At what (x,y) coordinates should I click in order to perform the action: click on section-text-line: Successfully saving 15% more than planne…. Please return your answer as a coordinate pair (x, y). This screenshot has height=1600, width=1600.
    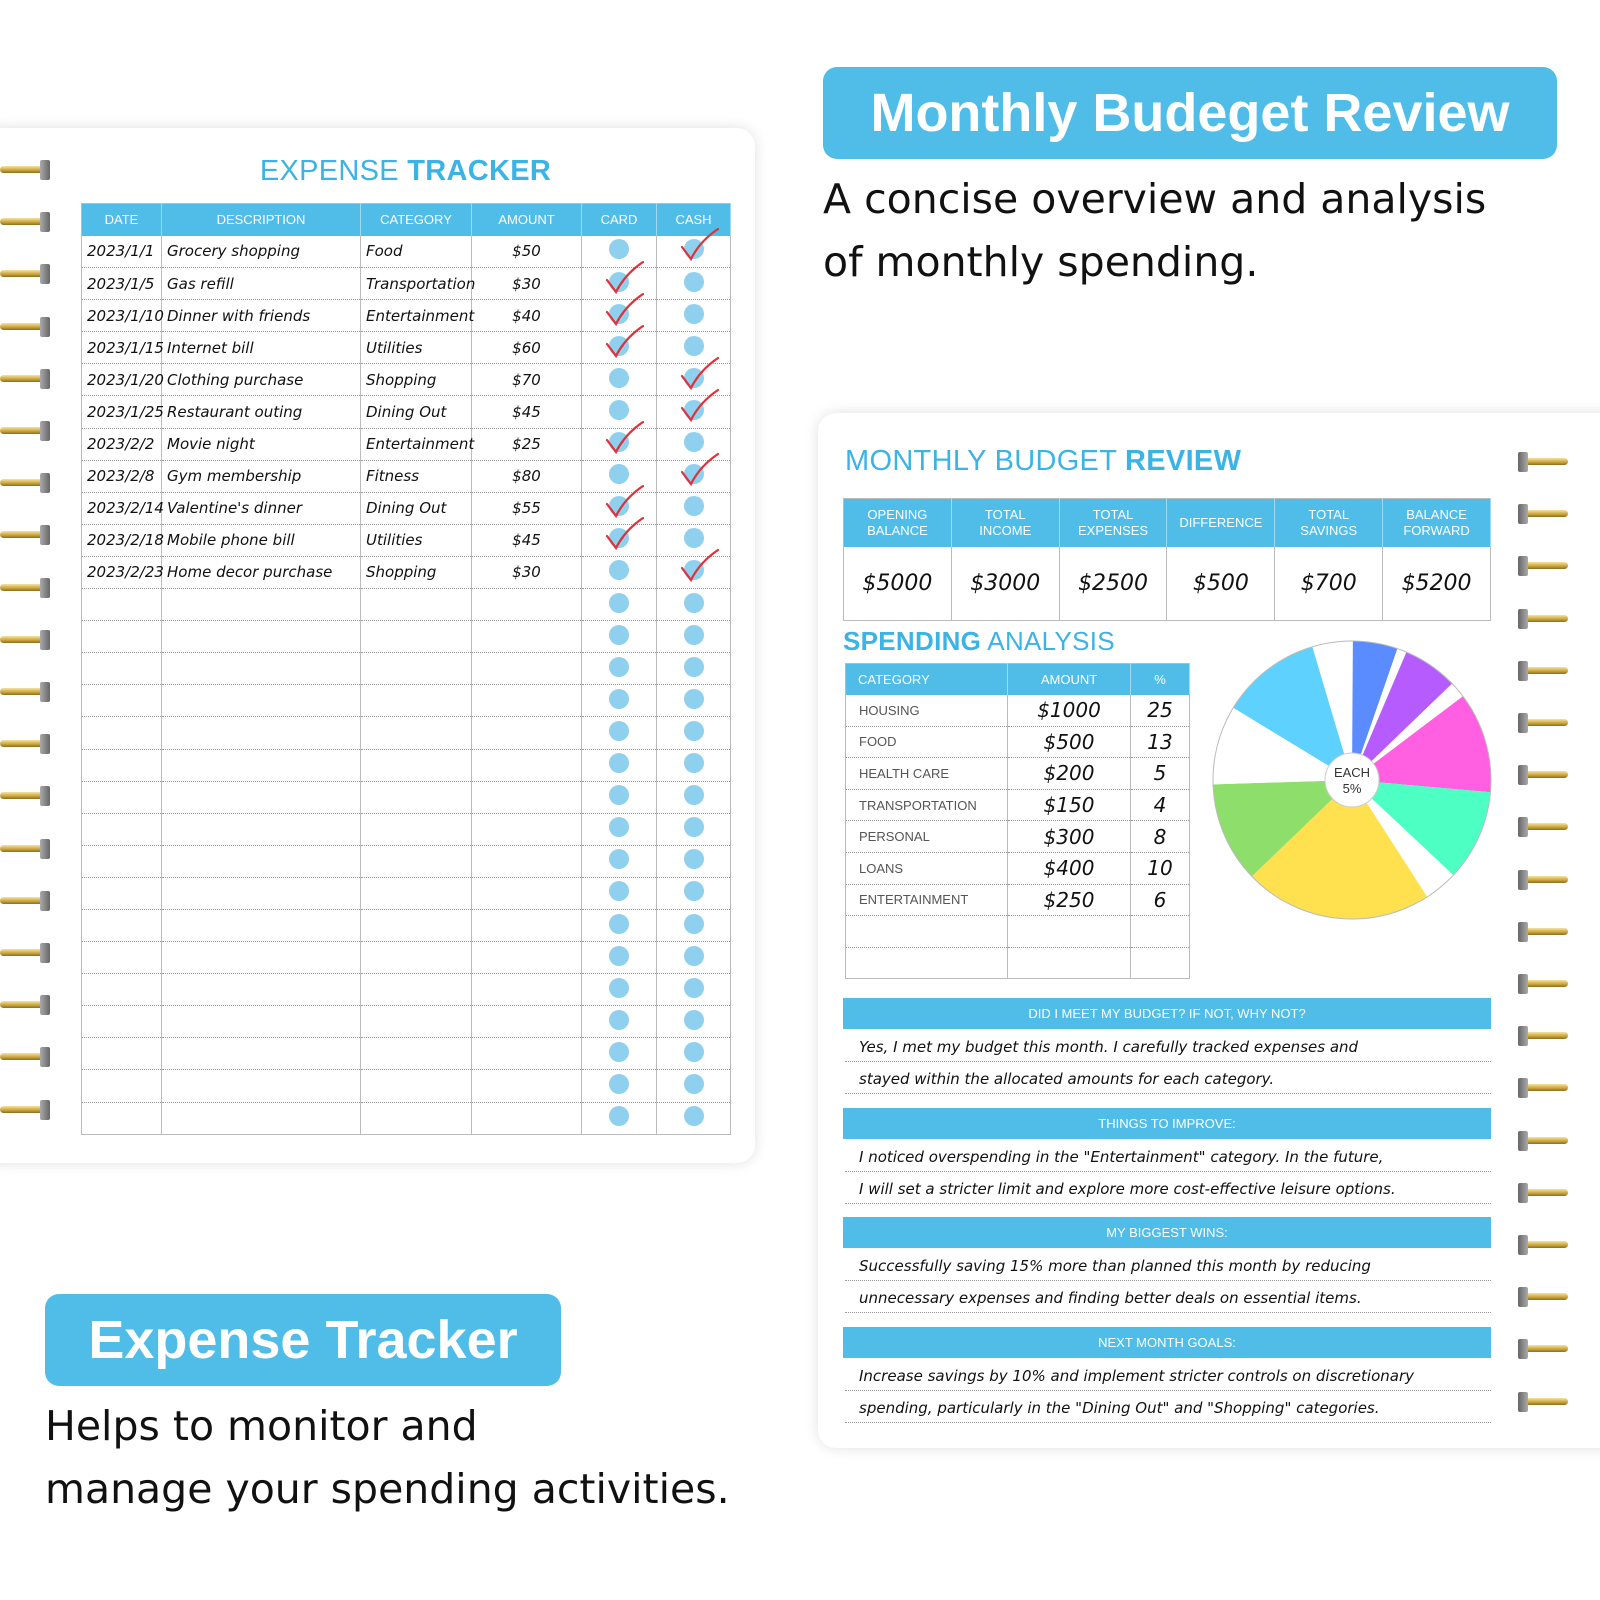
    Looking at the image, I should click on (1168, 1265).